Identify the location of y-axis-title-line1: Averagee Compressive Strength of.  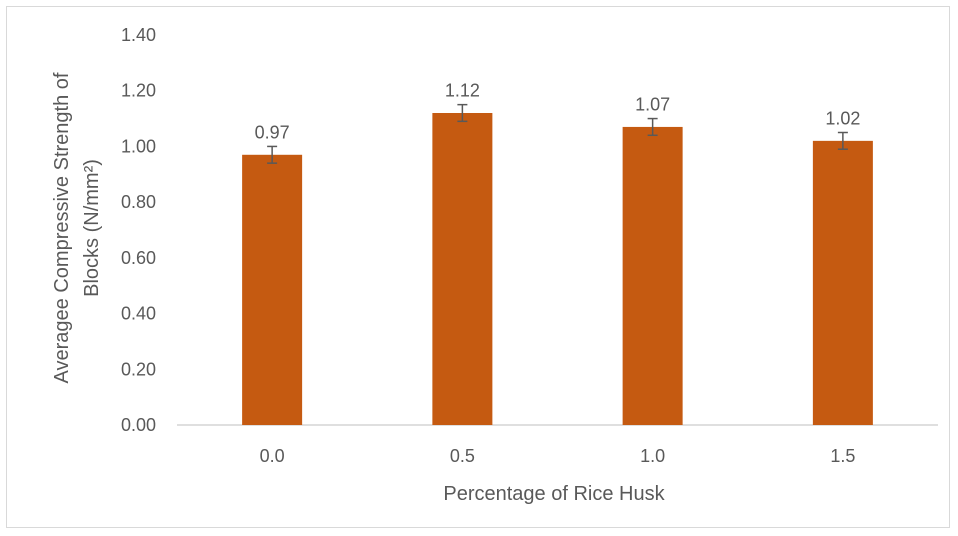
(62, 227).